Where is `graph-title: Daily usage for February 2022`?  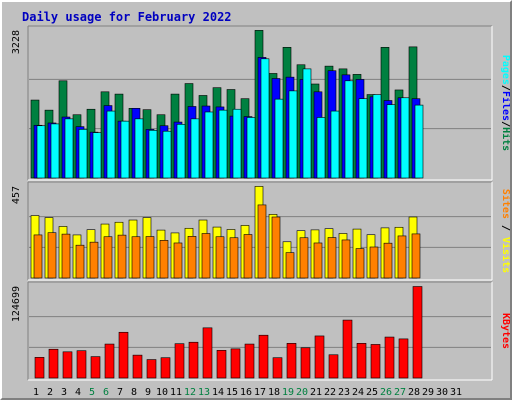 graph-title: Daily usage for February 2022 is located at coordinates (127, 17).